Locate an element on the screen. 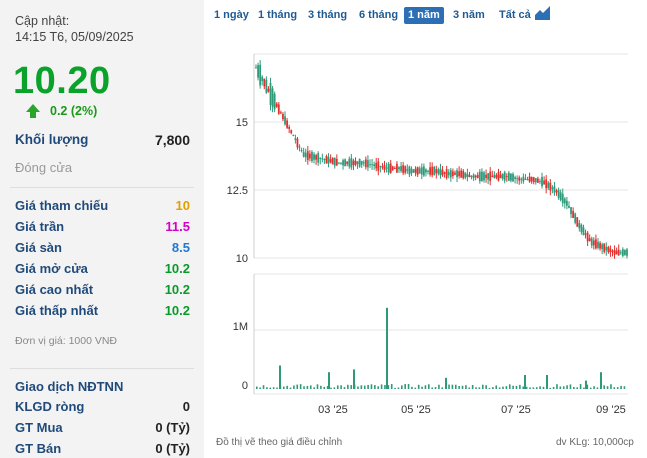  chart-note: Đồ thị vẽ theo giá điều chỉnh is located at coordinates (279, 442).